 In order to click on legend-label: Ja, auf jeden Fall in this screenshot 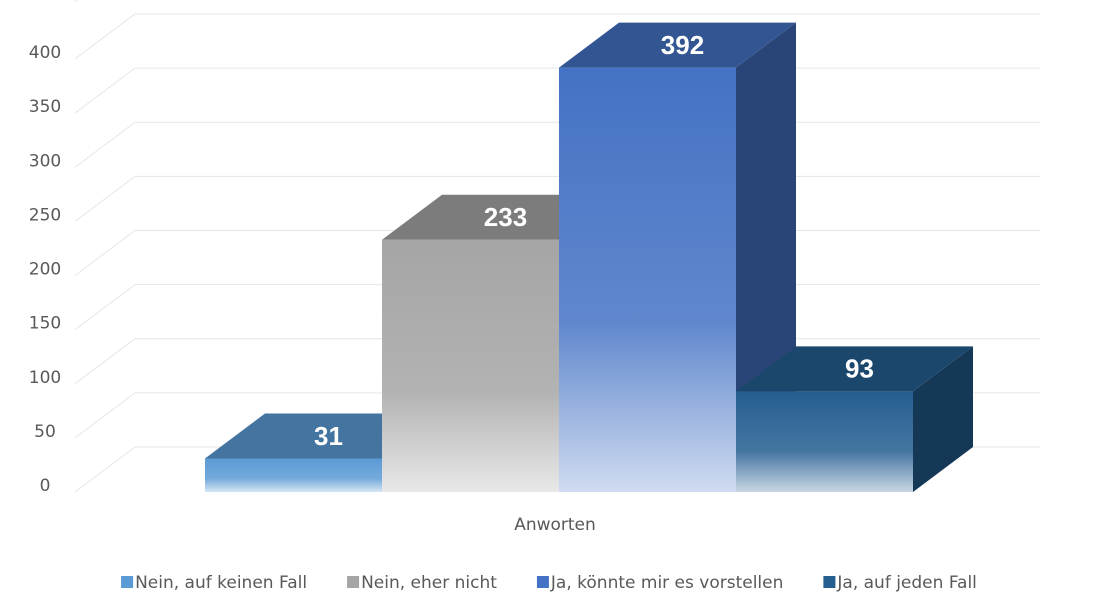, I will do `click(906, 583)`.